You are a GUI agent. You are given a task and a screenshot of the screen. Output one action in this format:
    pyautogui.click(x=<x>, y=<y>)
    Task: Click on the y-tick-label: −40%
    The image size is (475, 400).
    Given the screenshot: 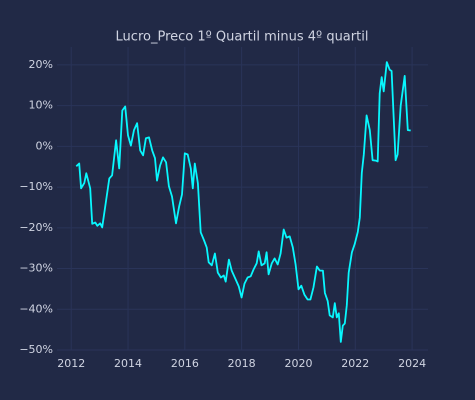 What is the action you would take?
    pyautogui.click(x=36, y=308)
    